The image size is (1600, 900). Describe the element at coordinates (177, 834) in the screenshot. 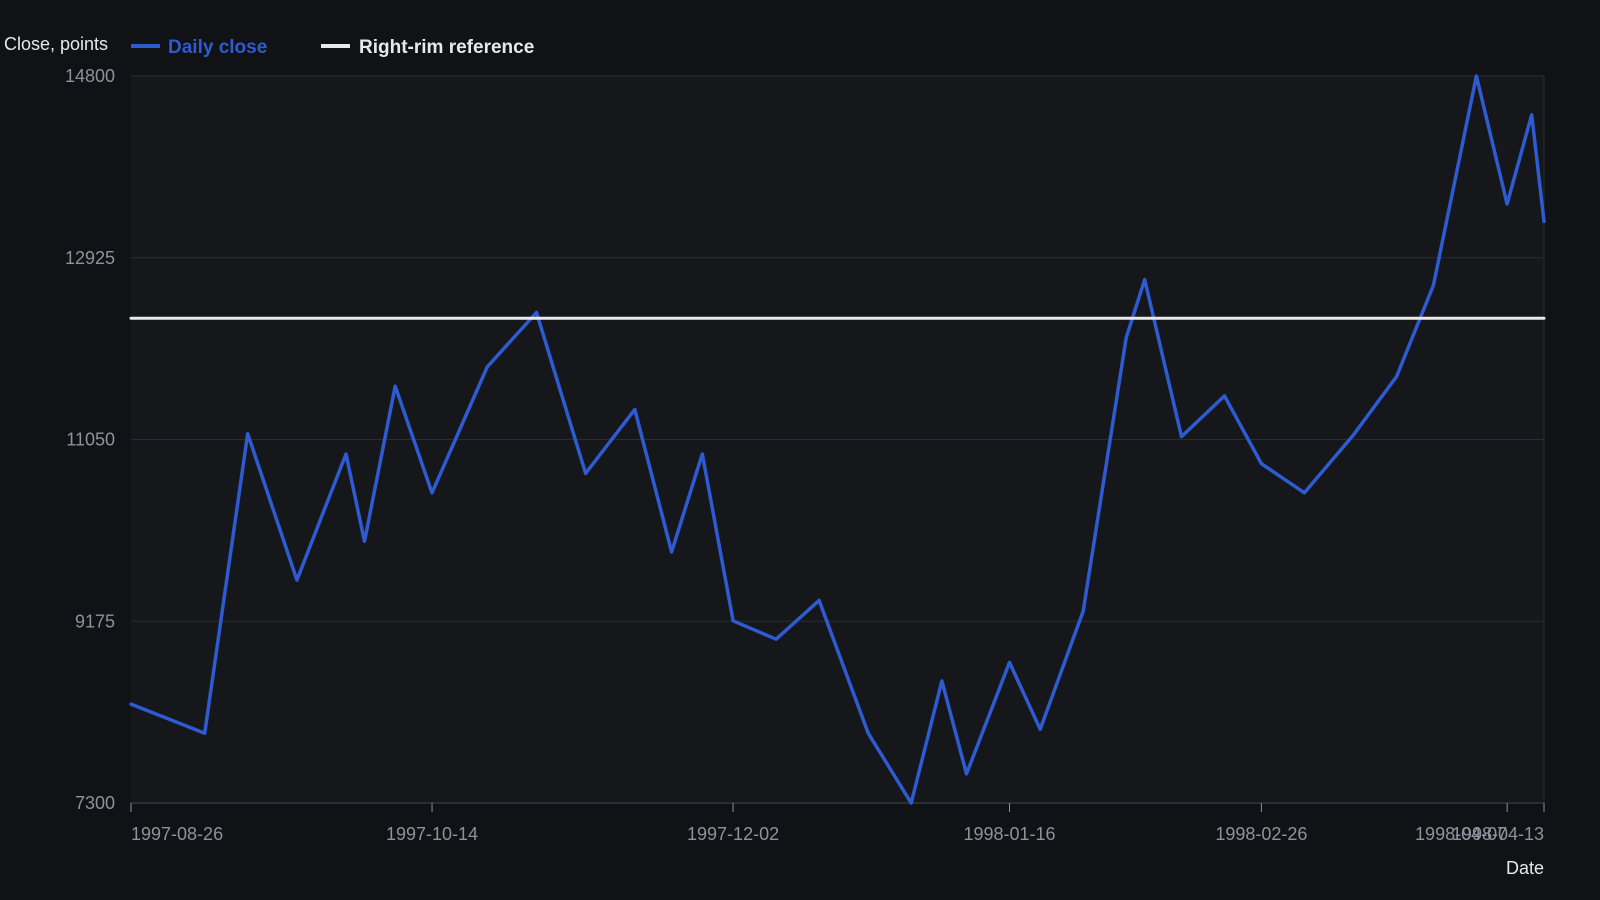

I see `x-tick-label: 1997-08-26` at that location.